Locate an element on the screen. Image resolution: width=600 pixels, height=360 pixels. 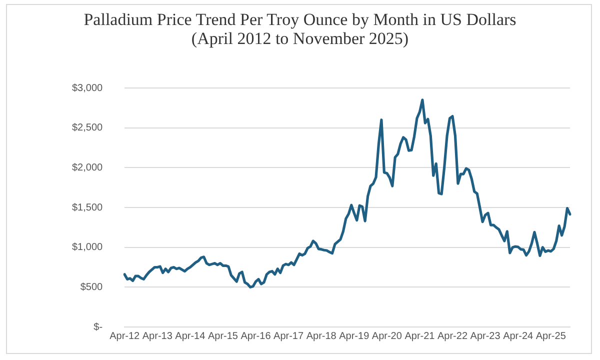
x-tick-label: Apr-17 is located at coordinates (289, 336).